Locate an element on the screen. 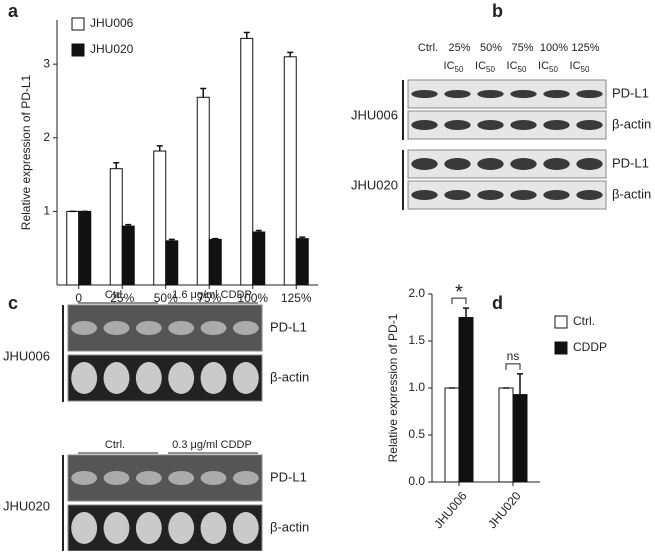 Image resolution: width=655 pixels, height=556 pixels. lane-label: 25% is located at coordinates (459, 48).